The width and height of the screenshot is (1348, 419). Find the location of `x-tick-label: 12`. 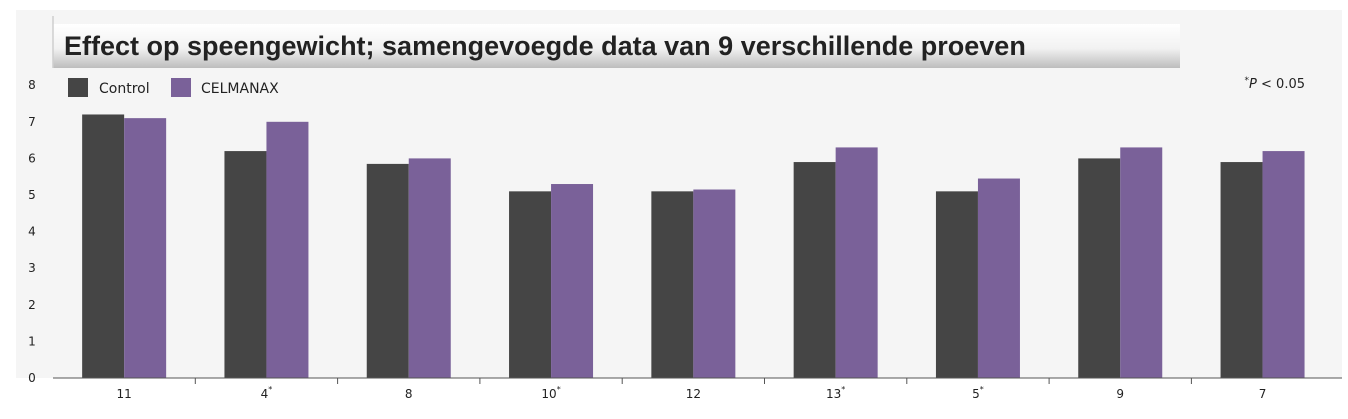

x-tick-label: 12 is located at coordinates (693, 394).